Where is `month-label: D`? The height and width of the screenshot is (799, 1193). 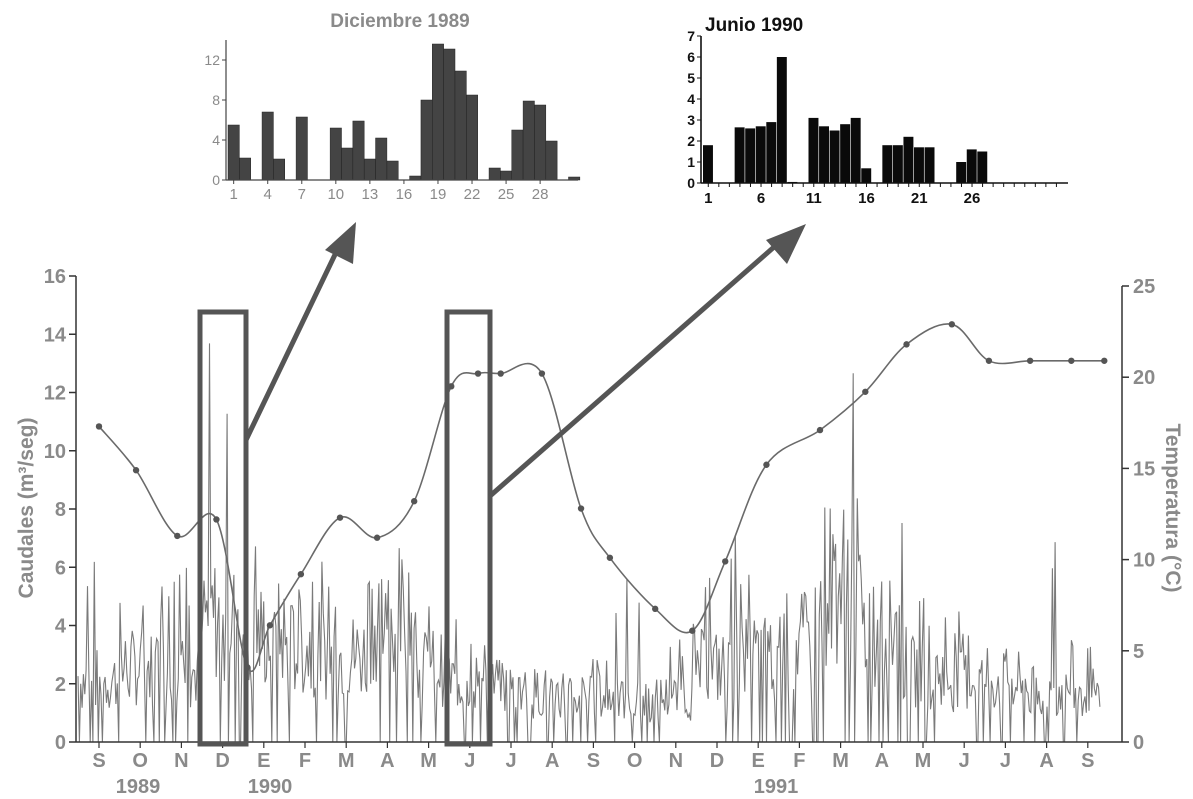
month-label: D is located at coordinates (717, 761).